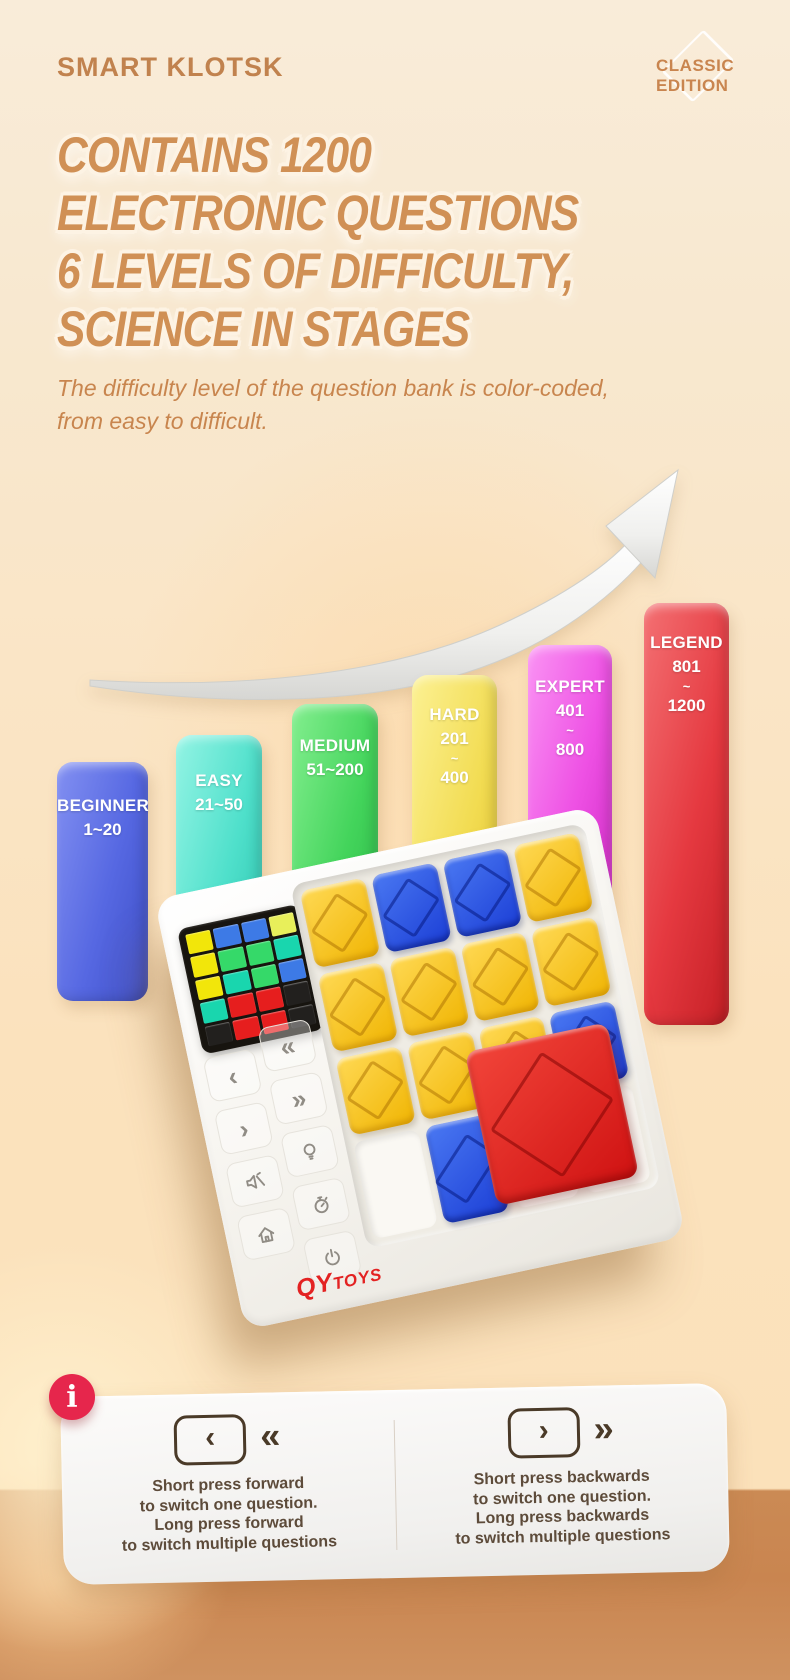 This screenshot has height=1680, width=790. What do you see at coordinates (570, 749) in the screenshot?
I see `bar-range: 800` at bounding box center [570, 749].